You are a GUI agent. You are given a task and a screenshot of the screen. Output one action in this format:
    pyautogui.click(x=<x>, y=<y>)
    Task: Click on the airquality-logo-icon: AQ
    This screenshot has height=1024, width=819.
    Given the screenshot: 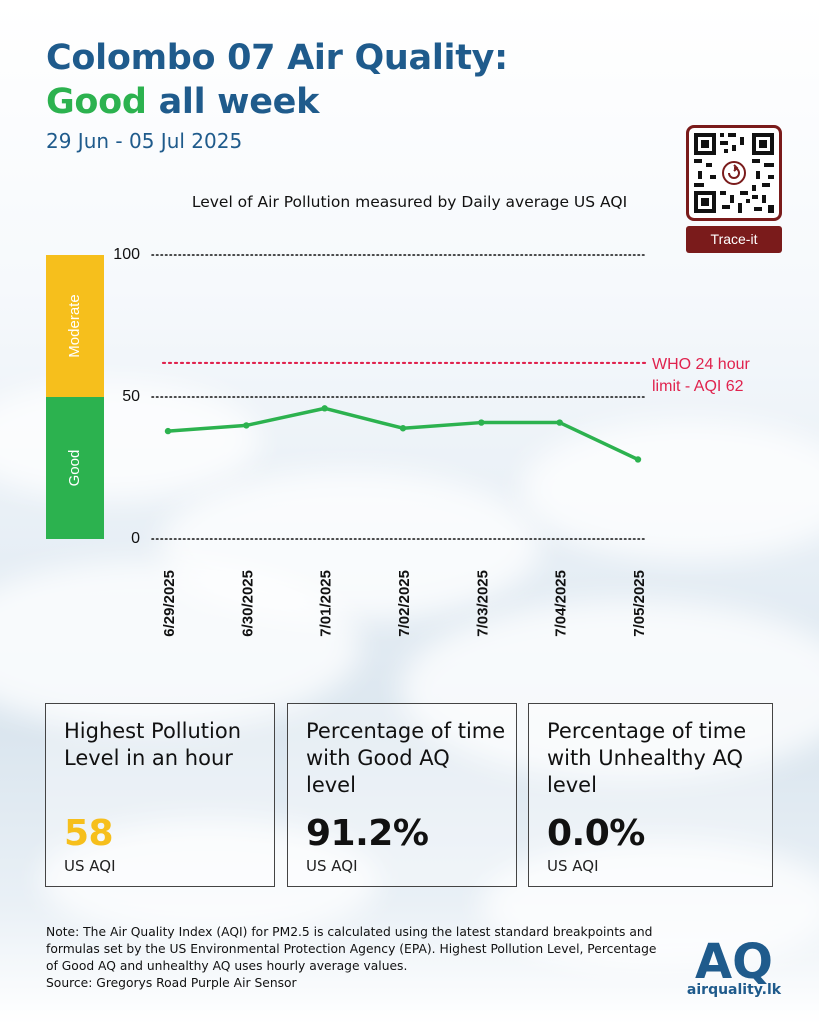 What is the action you would take?
    pyautogui.click(x=734, y=969)
    